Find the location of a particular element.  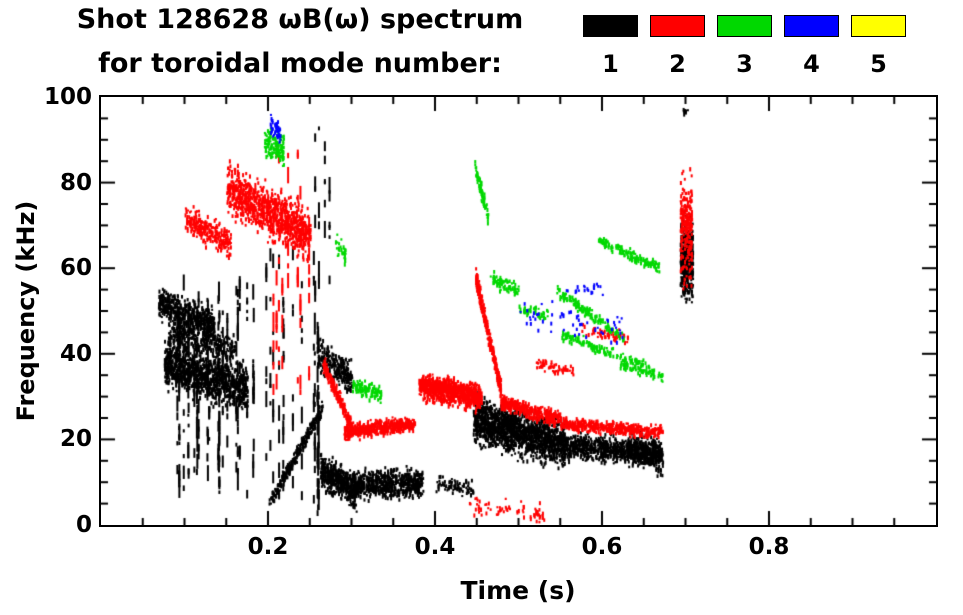

legend-label: 1 is located at coordinates (610, 64).